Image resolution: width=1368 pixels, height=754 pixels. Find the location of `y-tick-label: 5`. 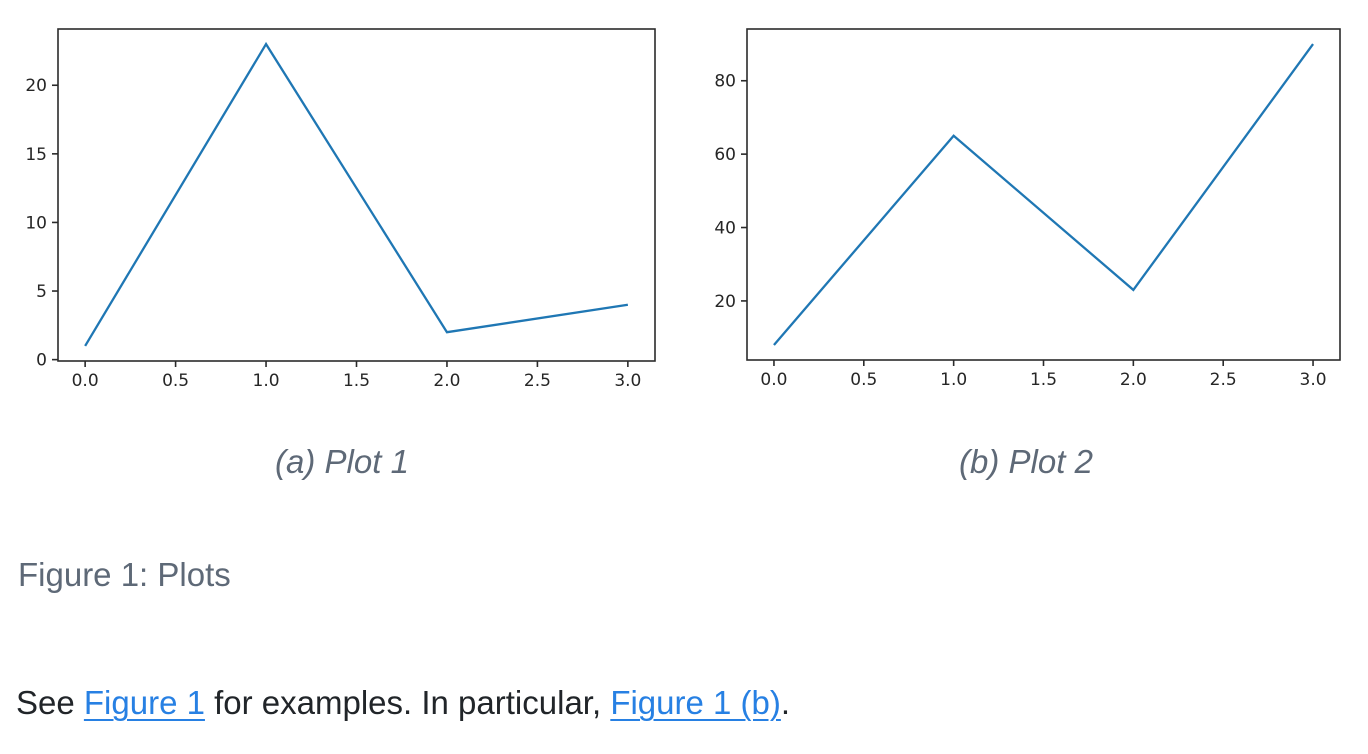

y-tick-label: 5 is located at coordinates (41, 292).